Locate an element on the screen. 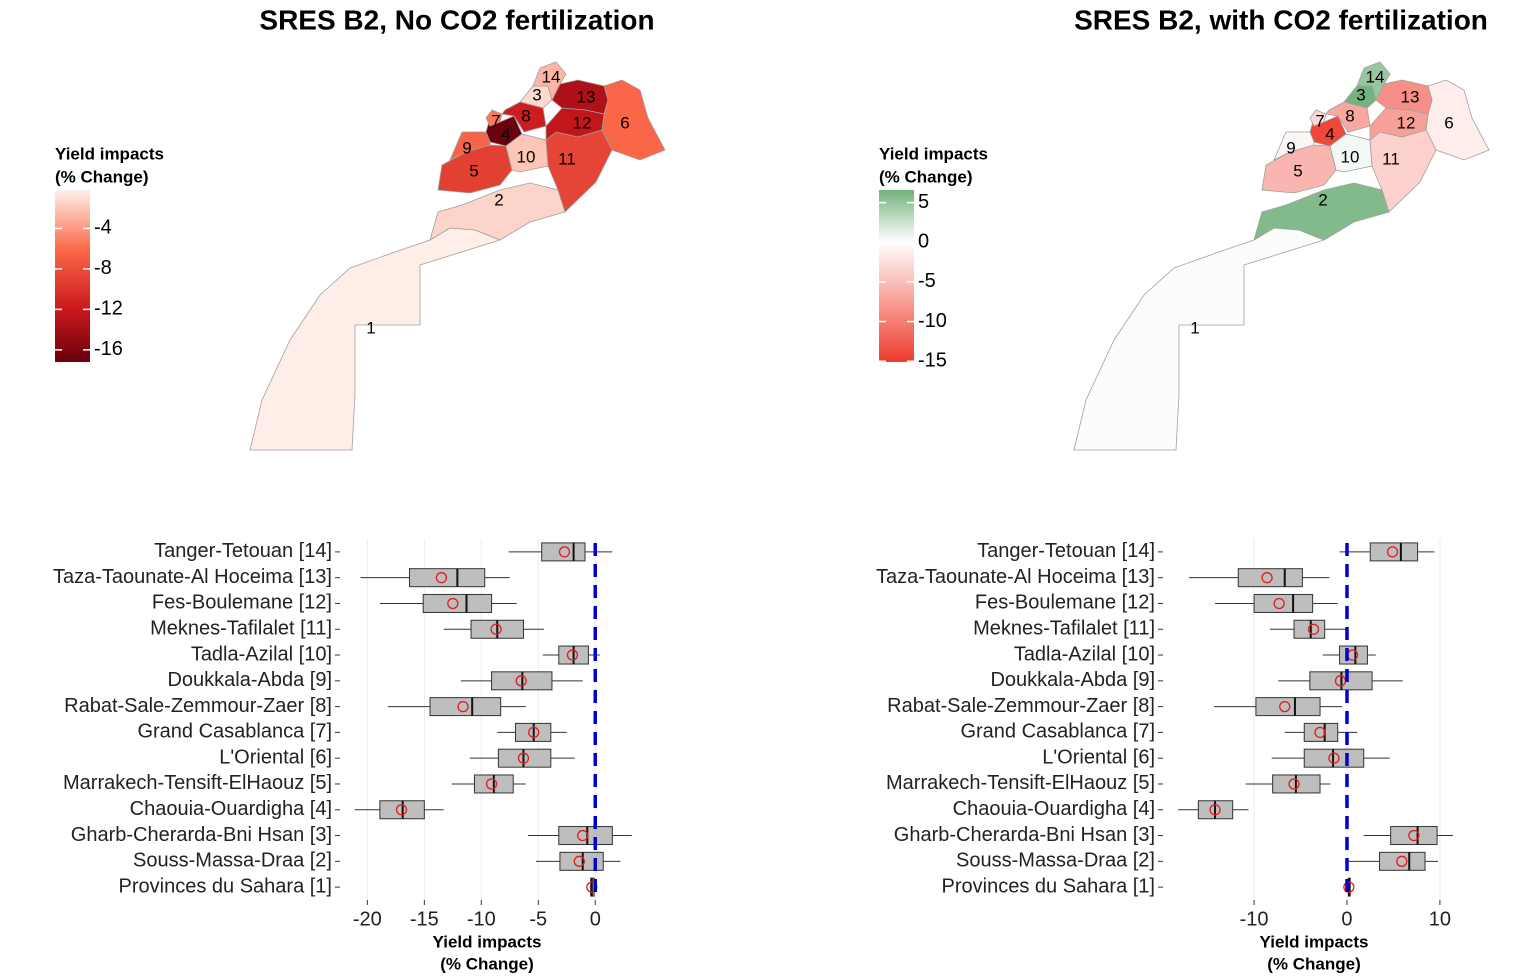  x-tick-label: -20 is located at coordinates (367, 919).